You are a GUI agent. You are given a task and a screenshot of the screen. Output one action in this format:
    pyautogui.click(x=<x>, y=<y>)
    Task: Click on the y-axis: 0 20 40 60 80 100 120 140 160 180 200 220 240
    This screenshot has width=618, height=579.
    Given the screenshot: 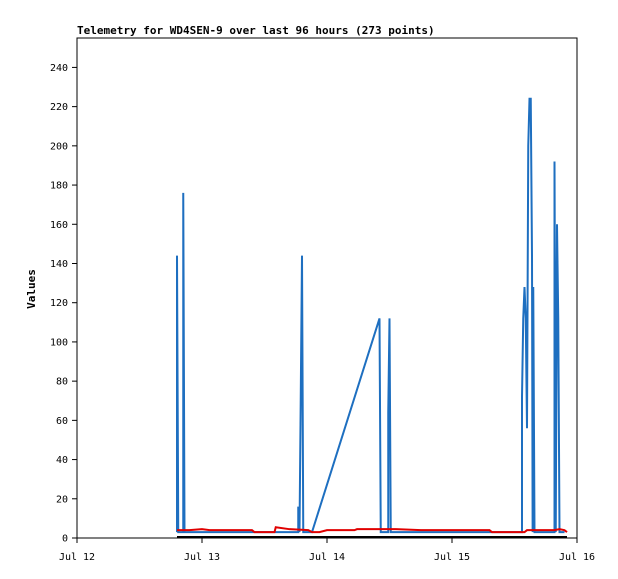 What is the action you would take?
    pyautogui.click(x=63, y=304)
    